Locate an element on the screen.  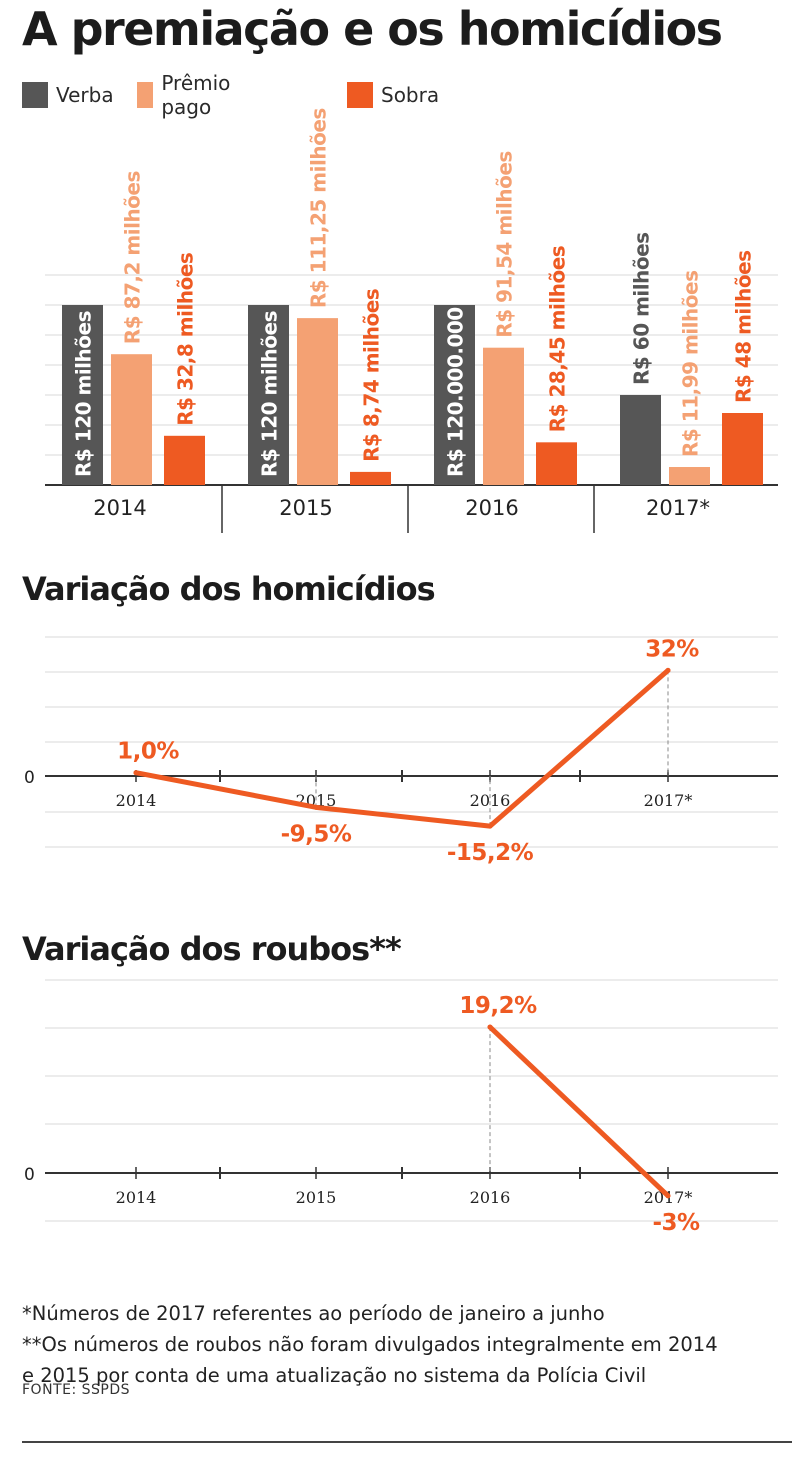
data-label-sobra: R$ 48 milhões is located at coordinates (744, 326).